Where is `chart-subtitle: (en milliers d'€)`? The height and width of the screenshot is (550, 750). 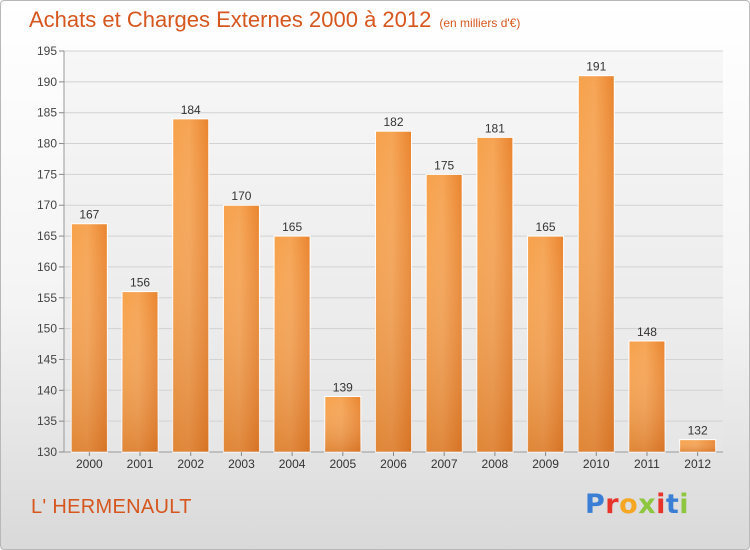
chart-subtitle: (en milliers d'€) is located at coordinates (480, 23).